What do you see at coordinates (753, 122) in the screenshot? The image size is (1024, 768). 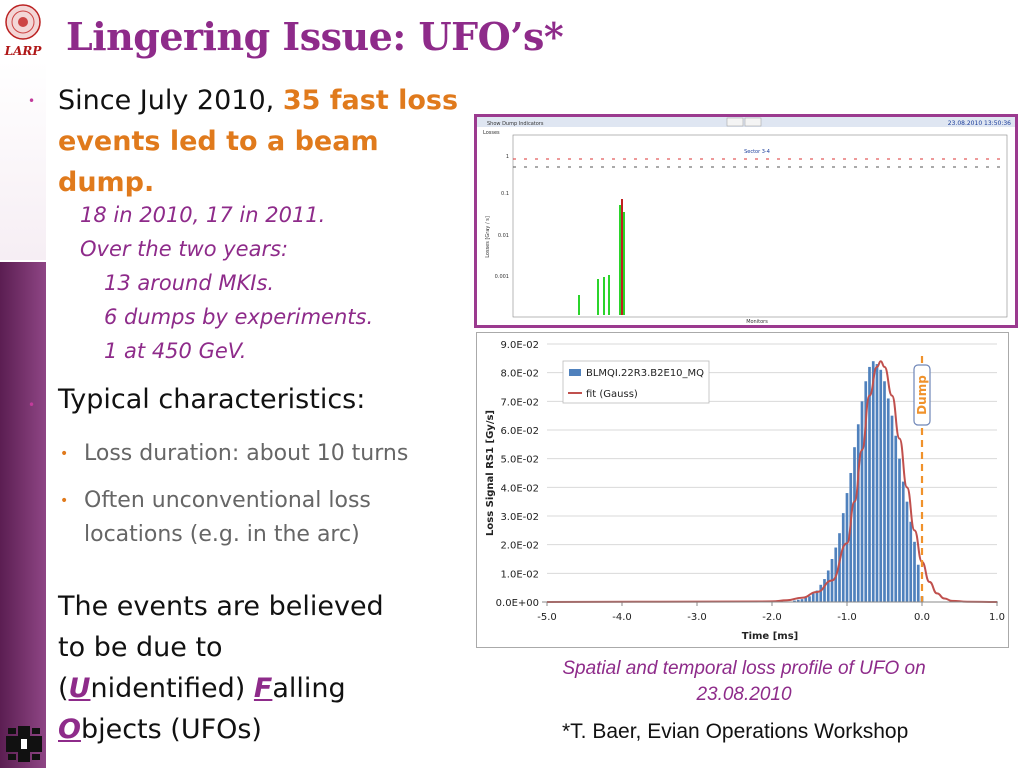 I see `next-button` at bounding box center [753, 122].